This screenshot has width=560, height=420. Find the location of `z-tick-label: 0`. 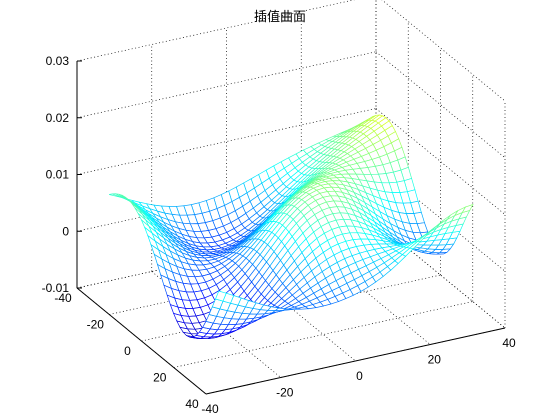

z-tick-label: 0 is located at coordinates (65, 231).